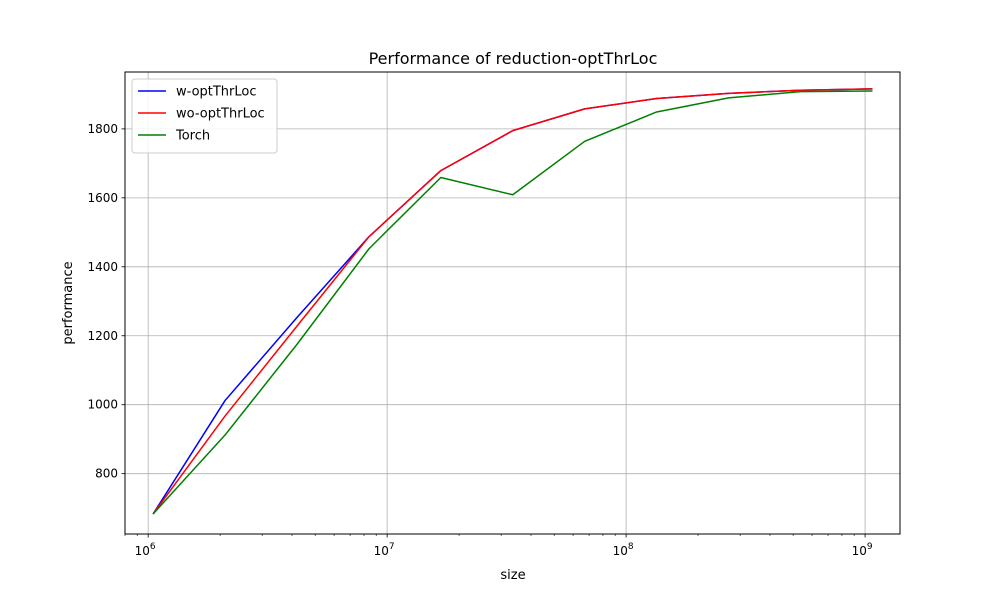 The image size is (1000, 600). I want to click on x-tick-label: 10⁷, so click(384, 550).